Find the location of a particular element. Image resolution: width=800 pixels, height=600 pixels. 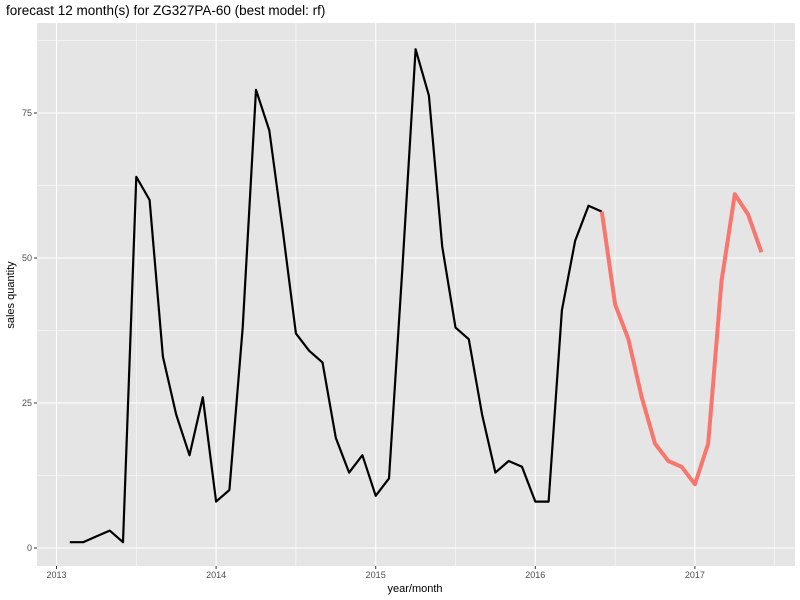

x-tick-label: 2017 is located at coordinates (695, 575).